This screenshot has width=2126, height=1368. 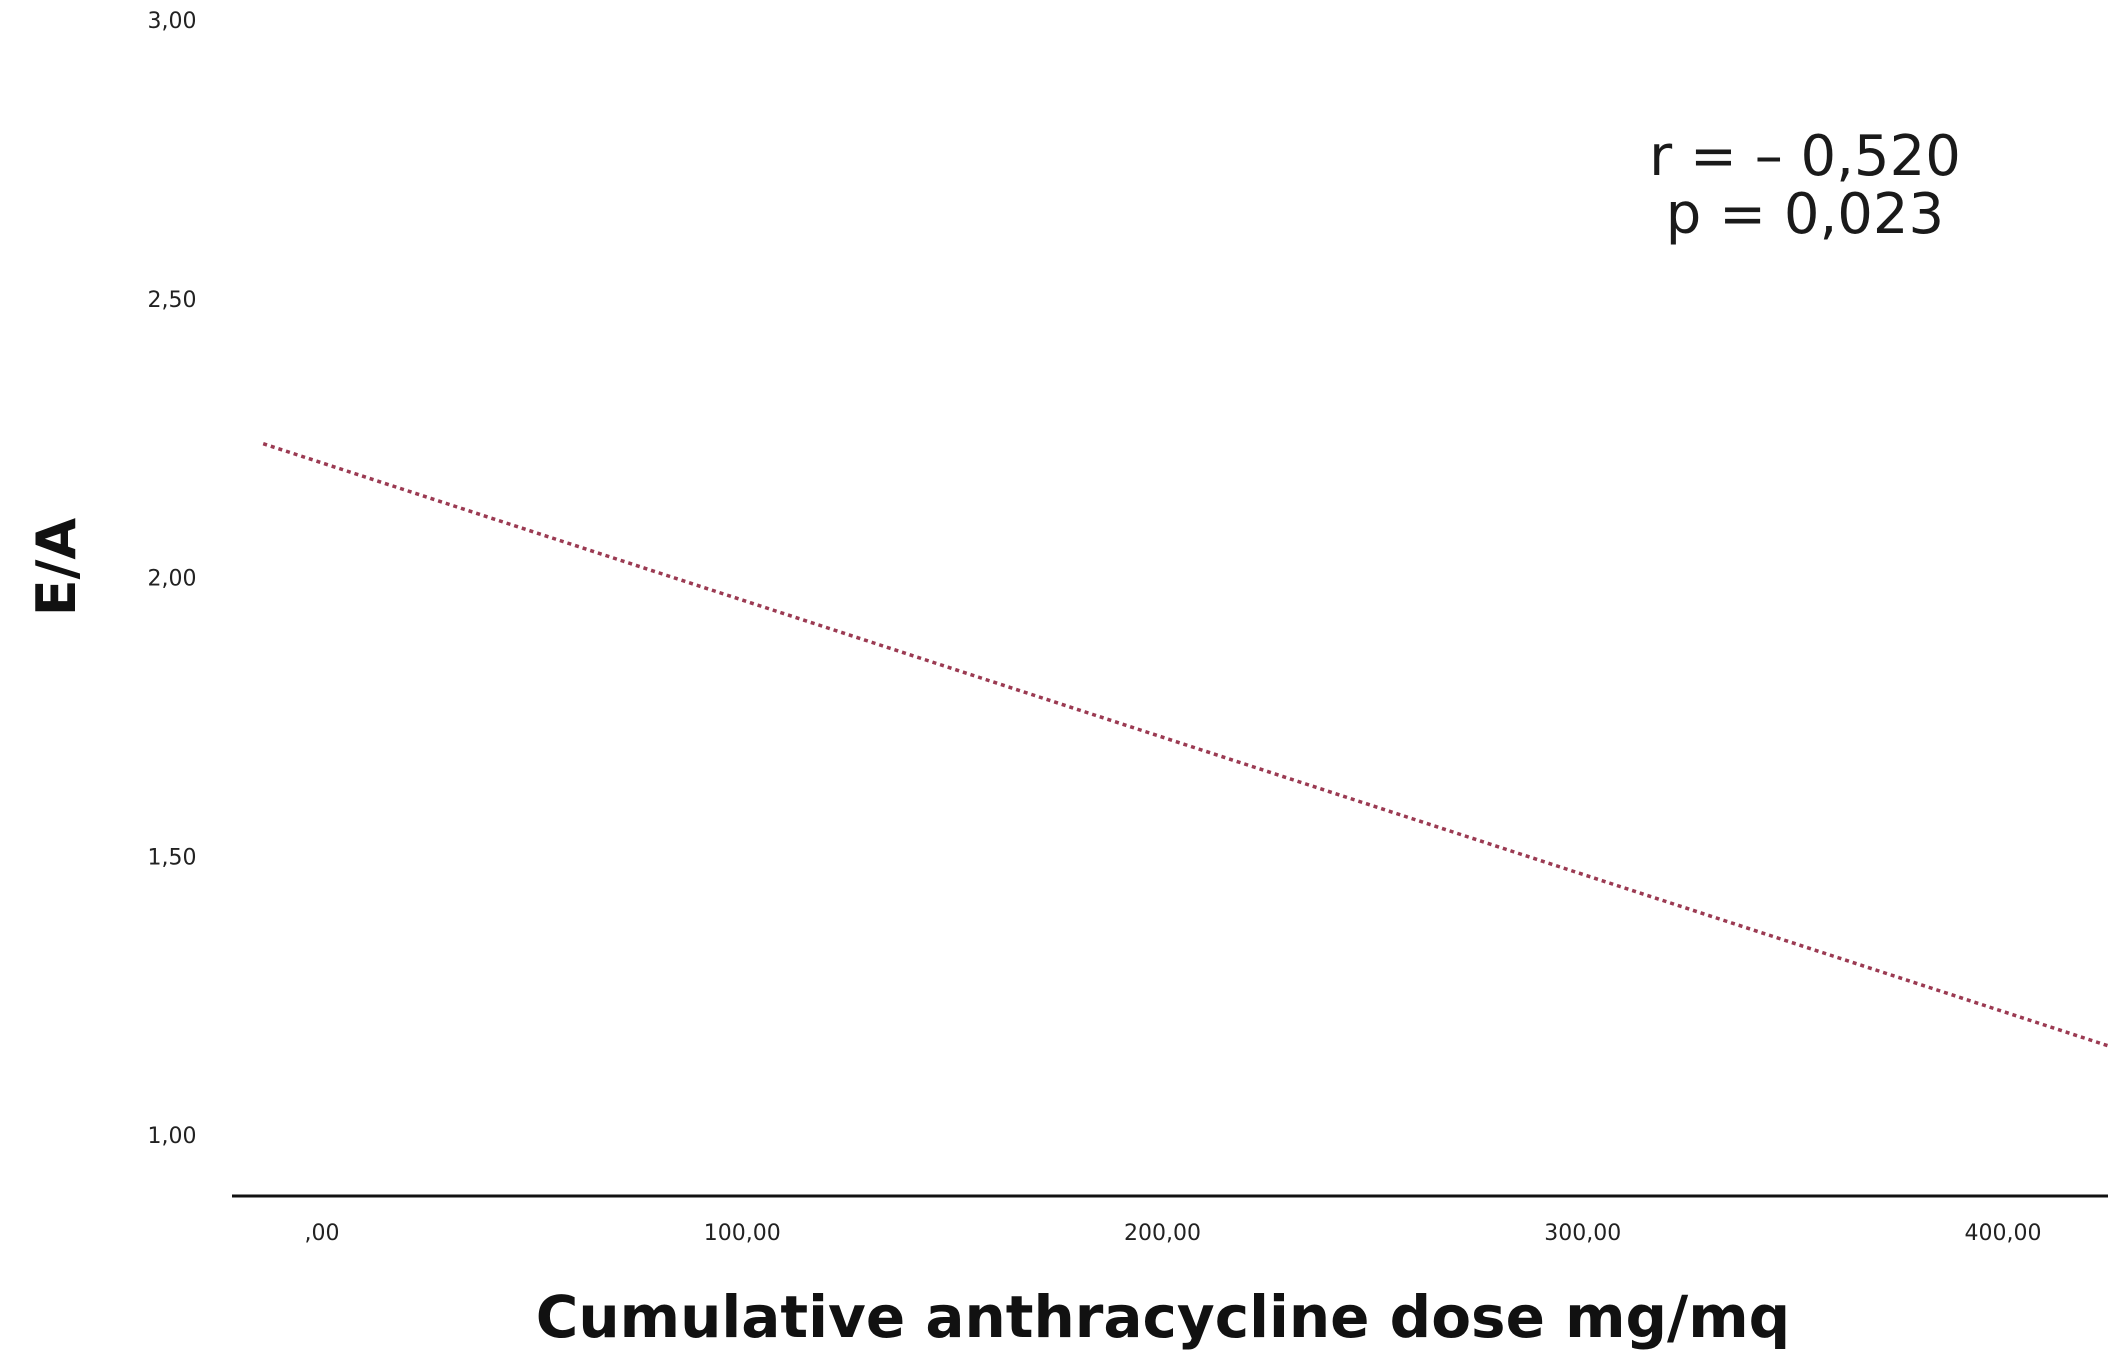 I want to click on x-tick-label: ,00, so click(x=322, y=1233).